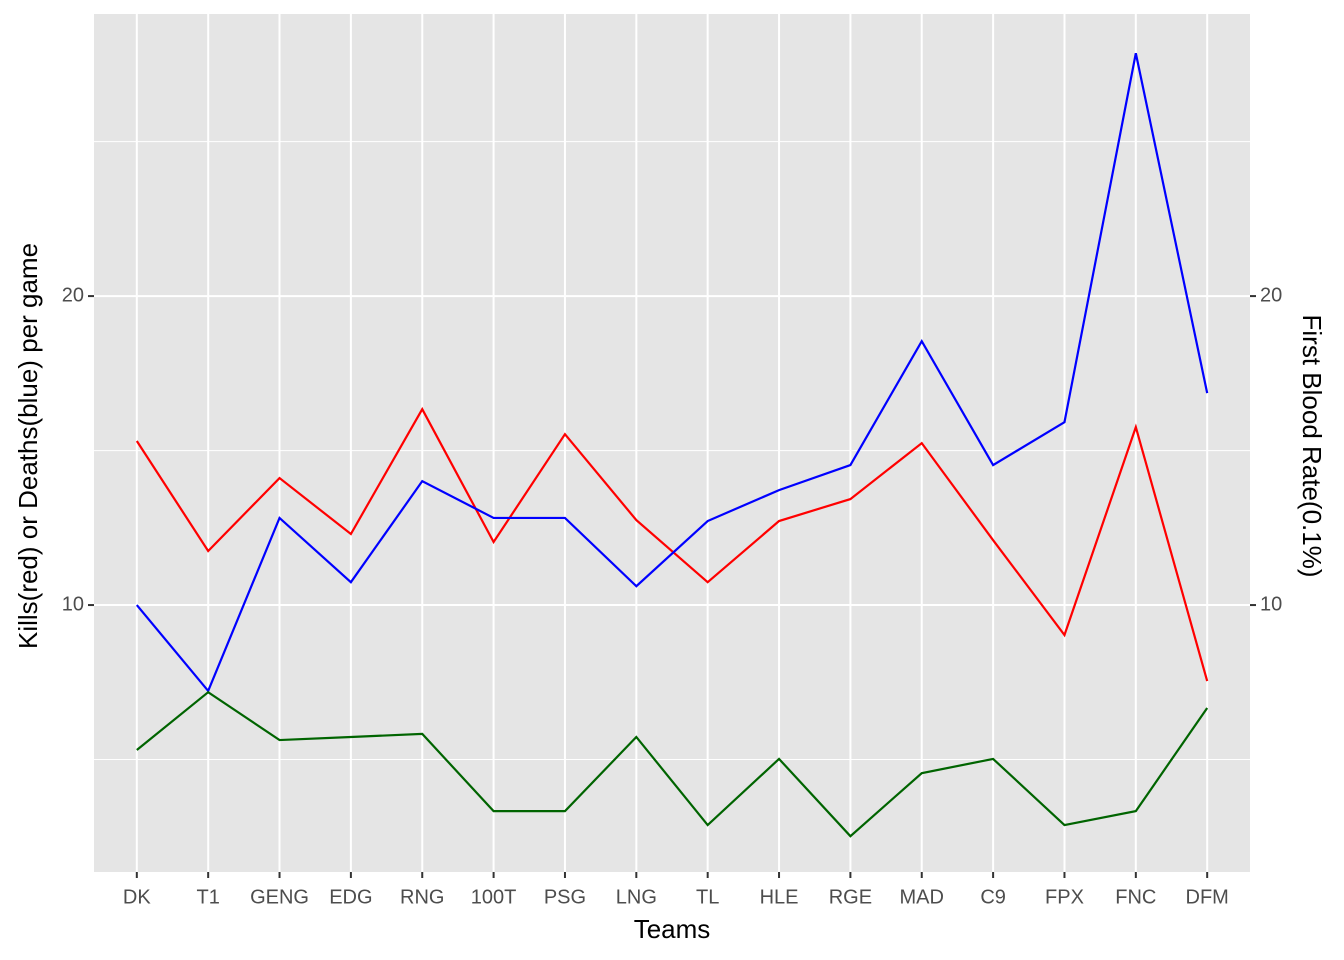 This screenshot has height=960, width=1344. I want to click on x-tick-label: T1, so click(208, 897).